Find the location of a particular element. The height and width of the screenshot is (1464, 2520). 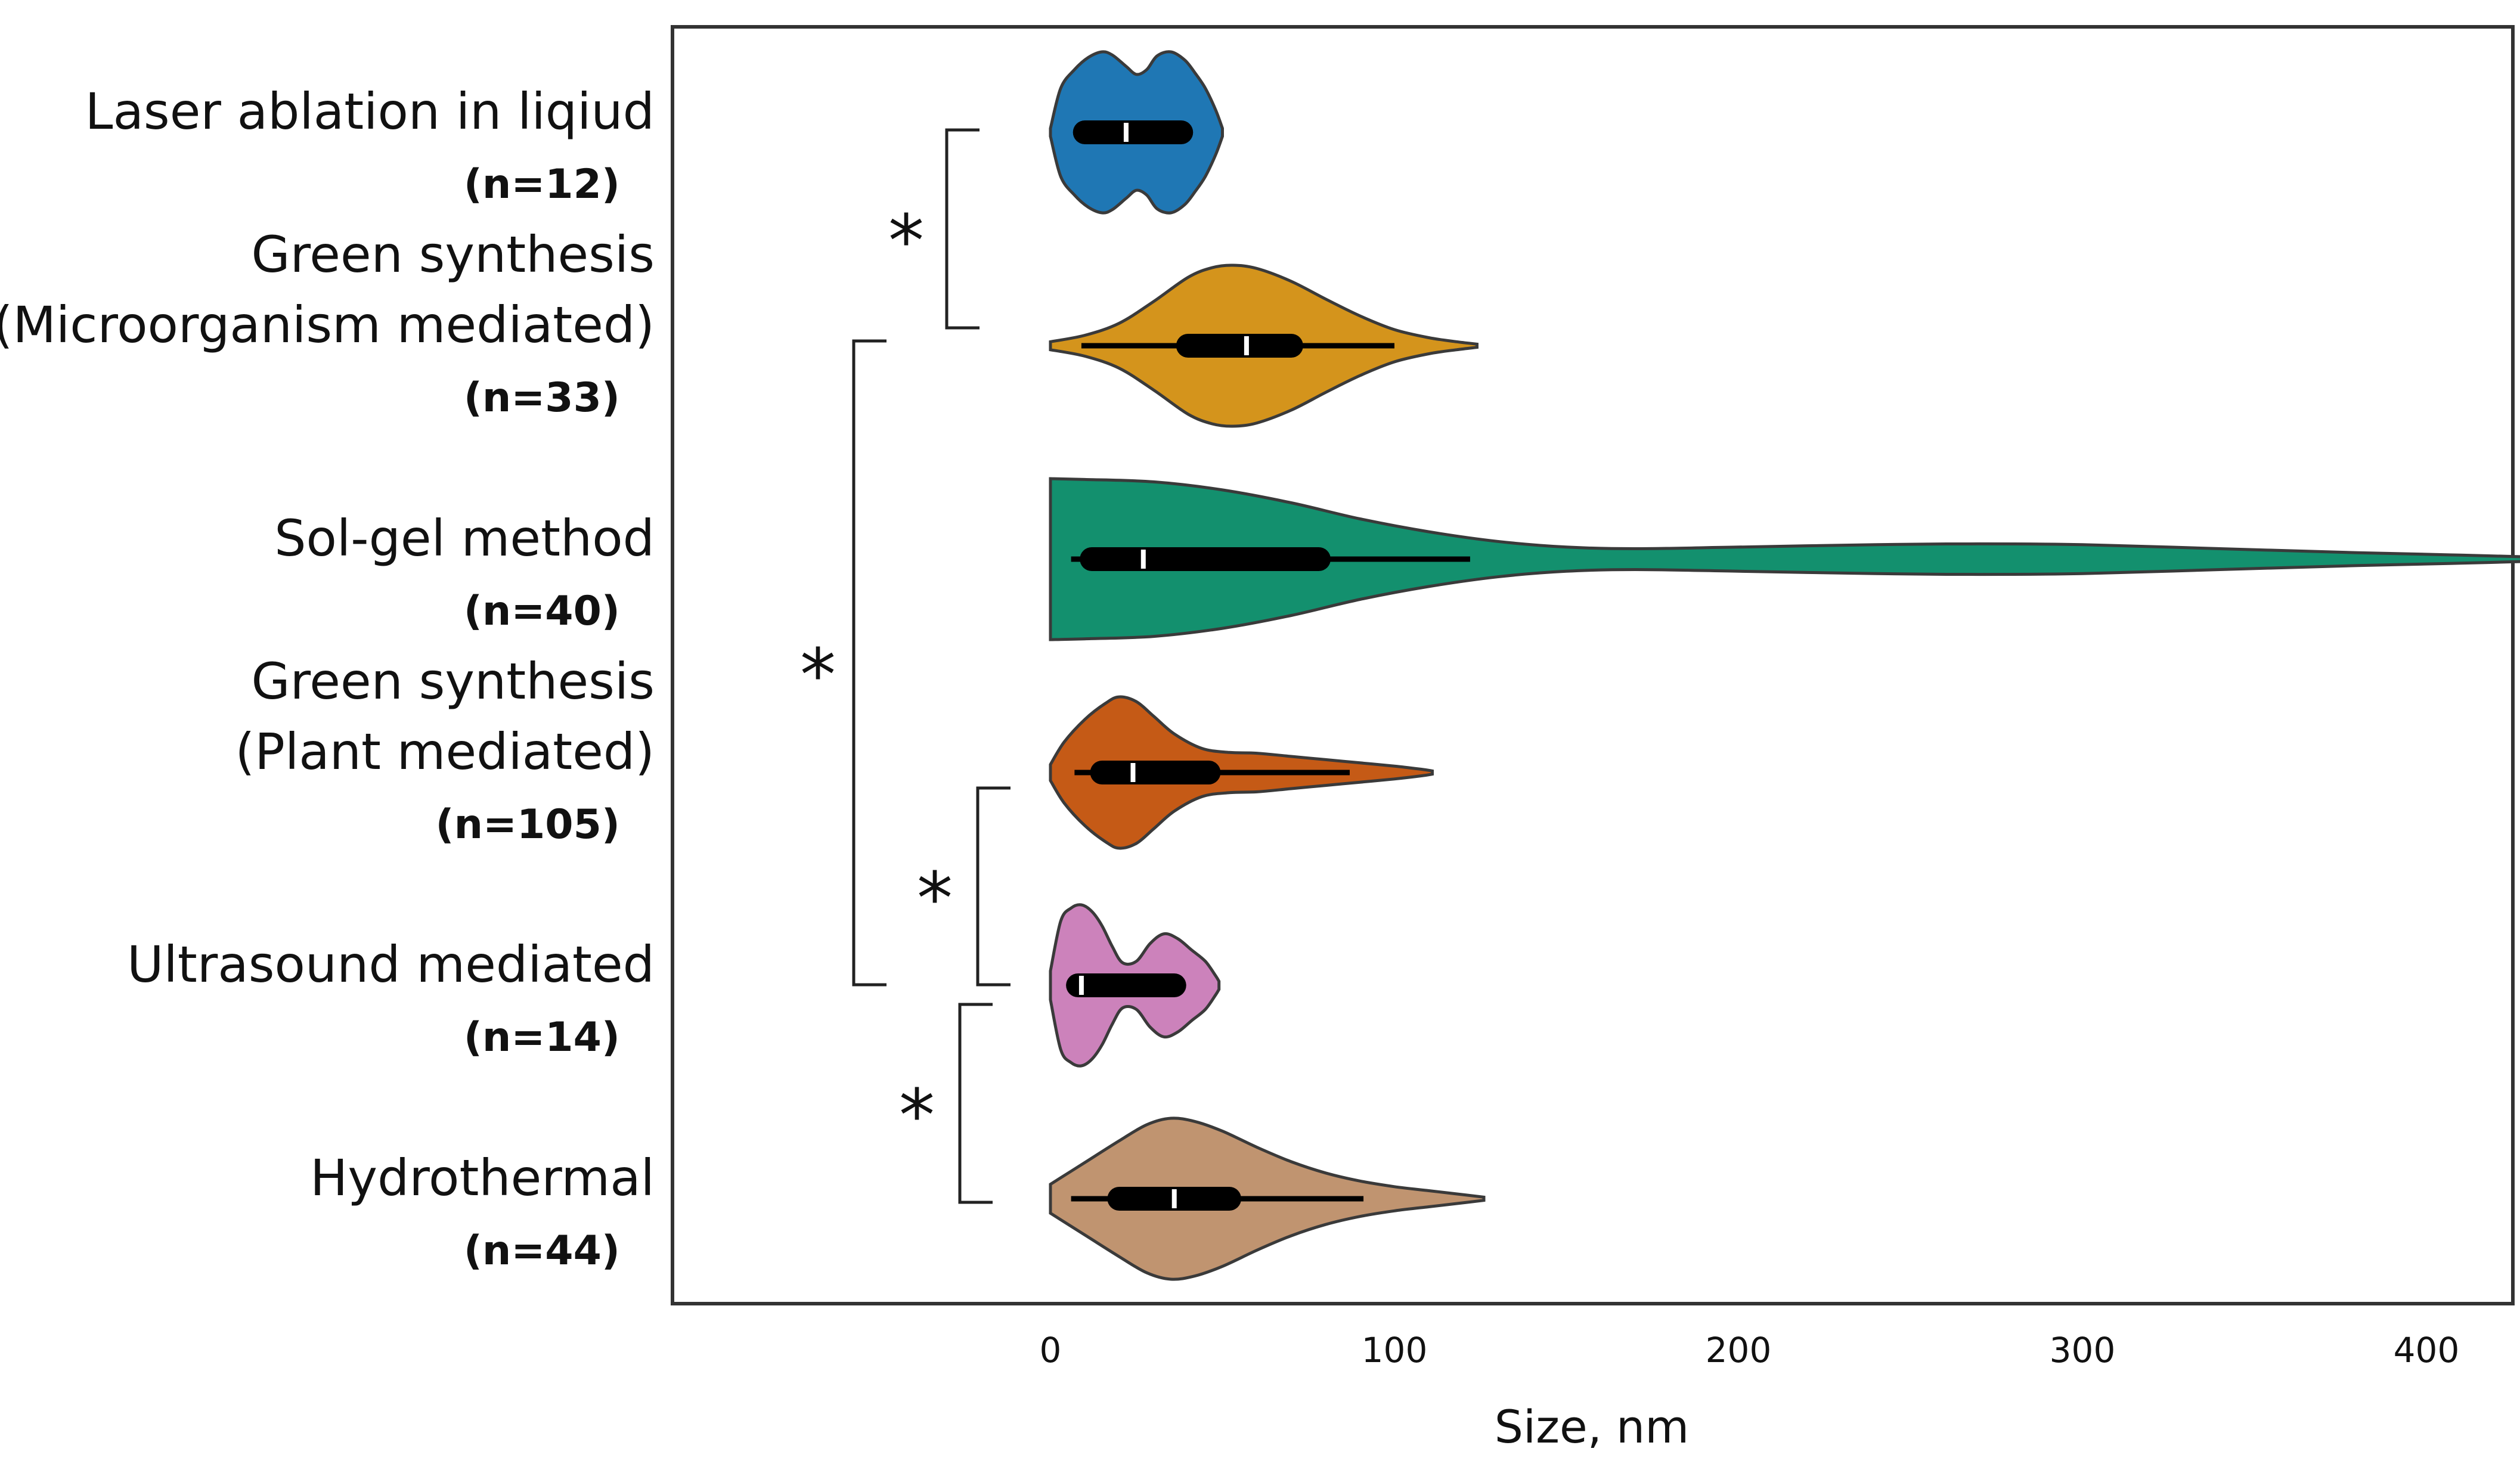

x-tick-label-300: 300 is located at coordinates (2083, 1350).